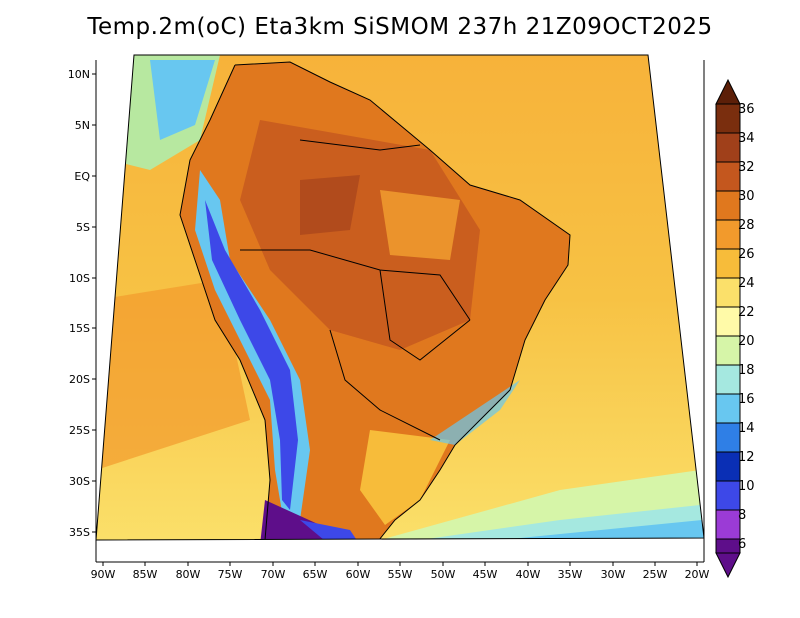  Describe the element at coordinates (79, 74) in the screenshot. I see `lat-label: 10N` at that location.